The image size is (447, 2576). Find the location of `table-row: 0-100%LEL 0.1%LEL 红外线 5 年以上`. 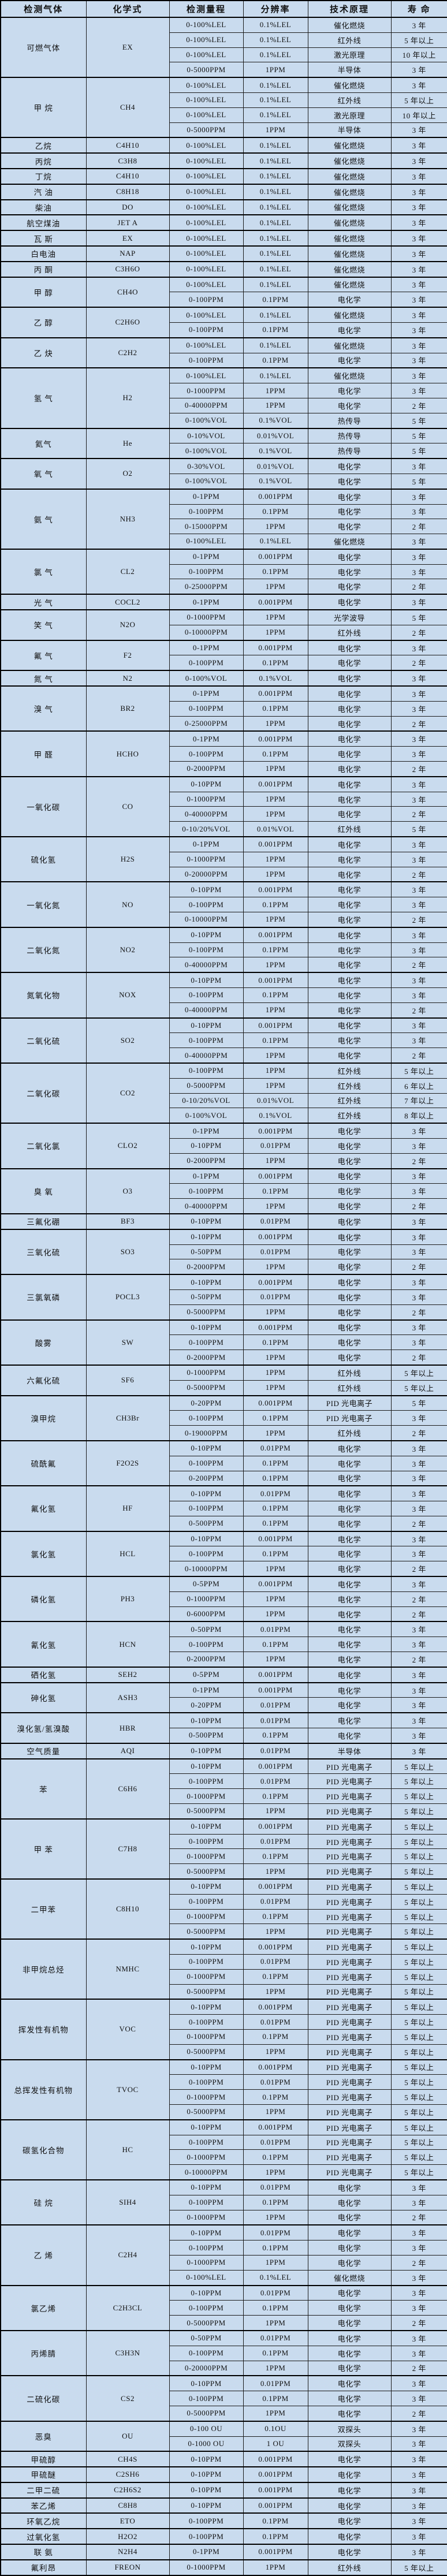

table-row: 0-100%LEL 0.1%LEL 红外线 5 年以上 is located at coordinates (224, 40).